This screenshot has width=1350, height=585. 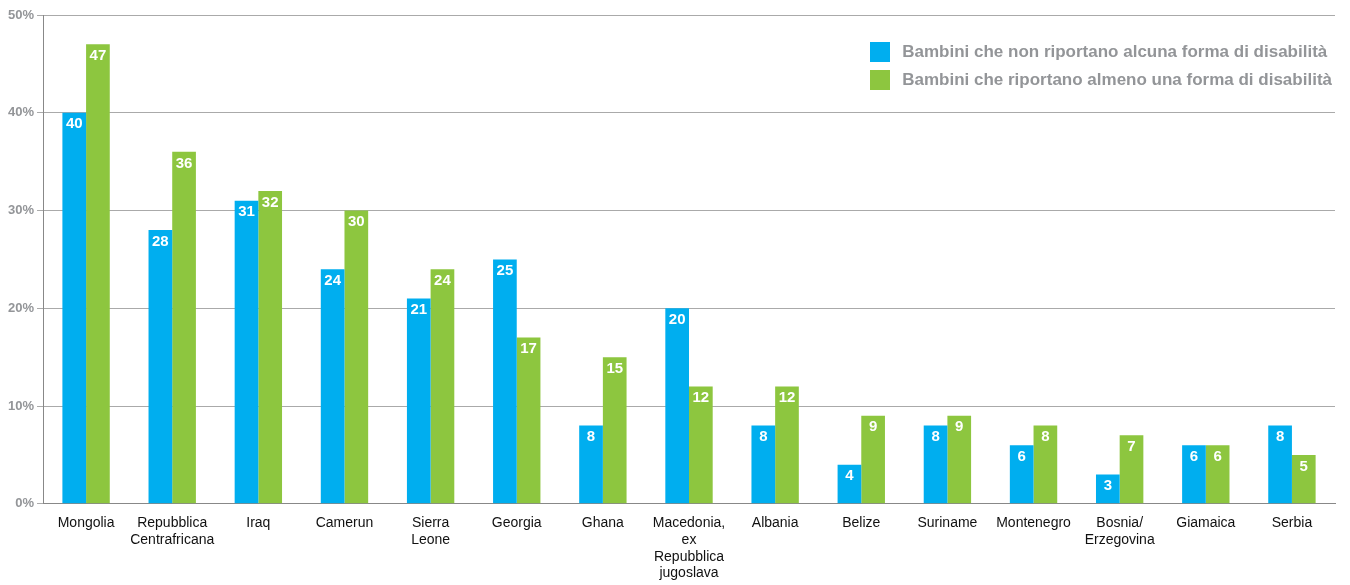 What do you see at coordinates (431, 530) in the screenshot?
I see `x-tick-label: Sierra Leone` at bounding box center [431, 530].